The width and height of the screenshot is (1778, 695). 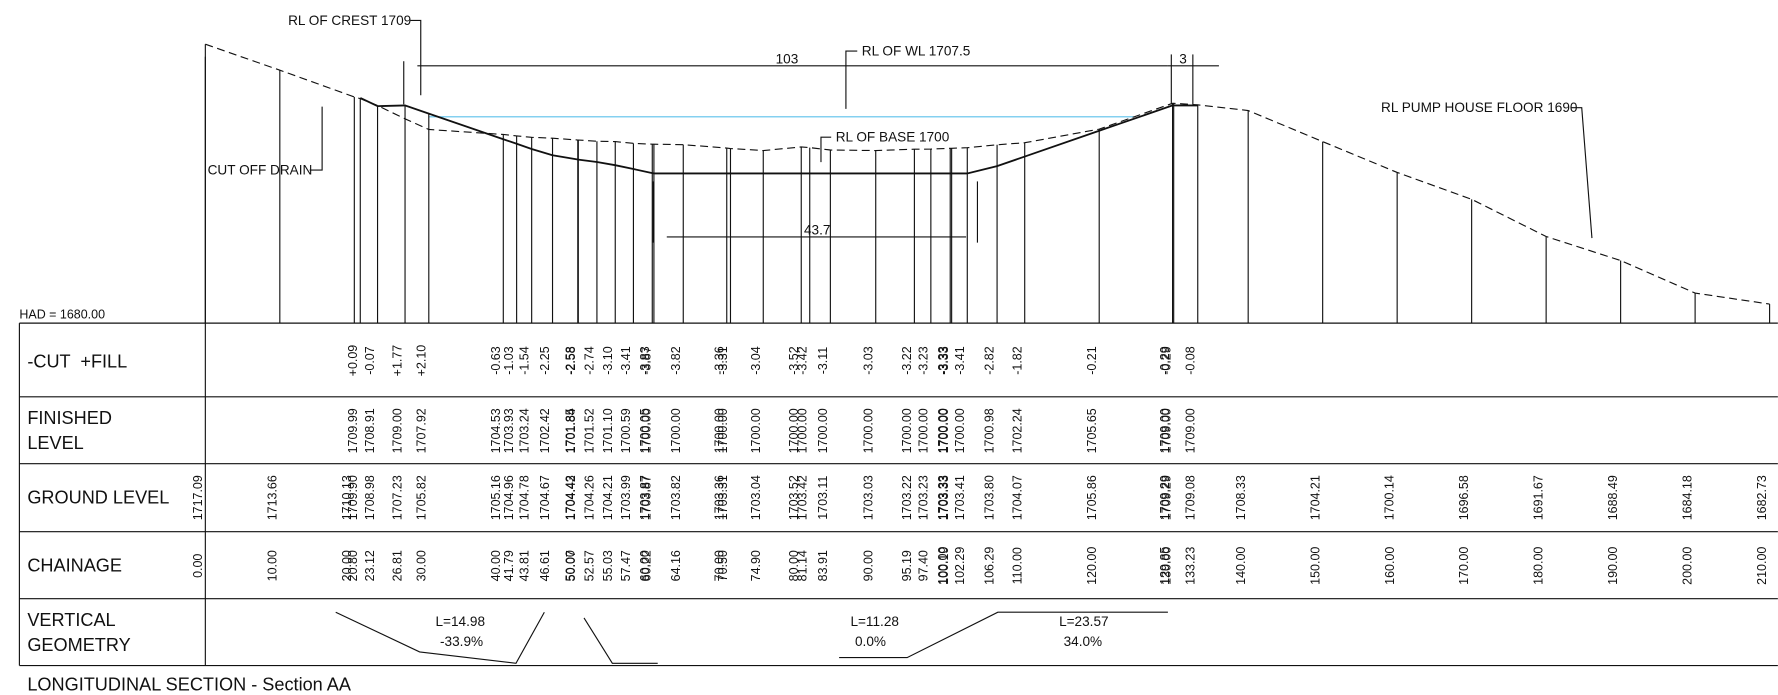 I want to click on ground-level: 1700.14, so click(x=1390, y=497).